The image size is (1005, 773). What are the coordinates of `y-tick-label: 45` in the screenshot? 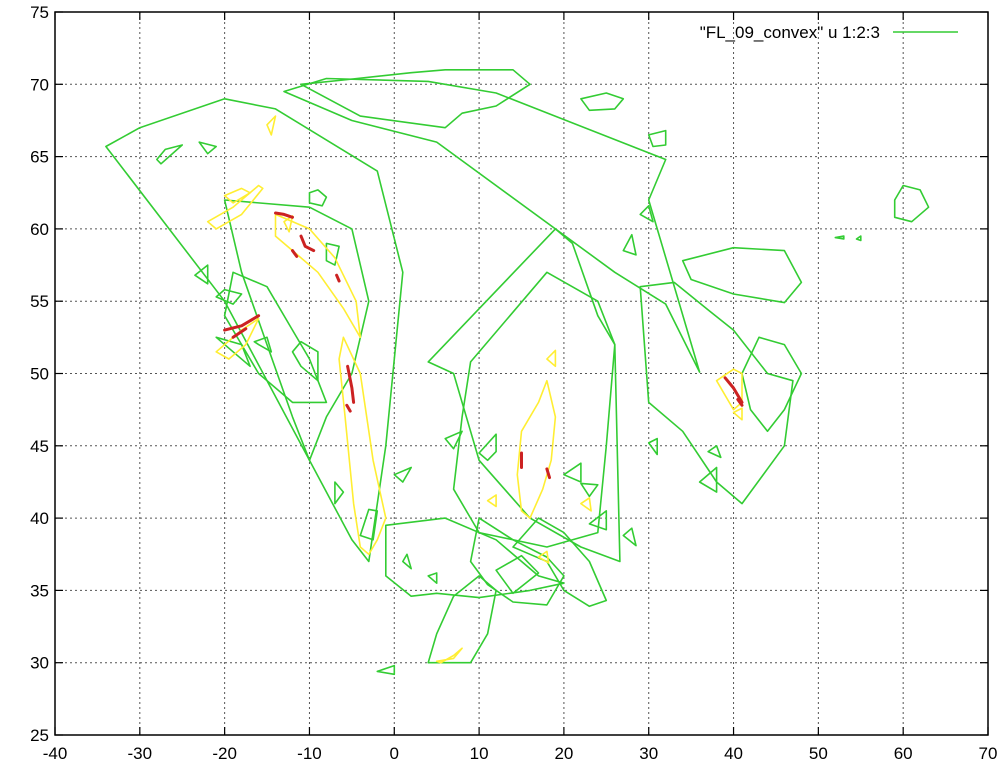 It's located at (39, 446).